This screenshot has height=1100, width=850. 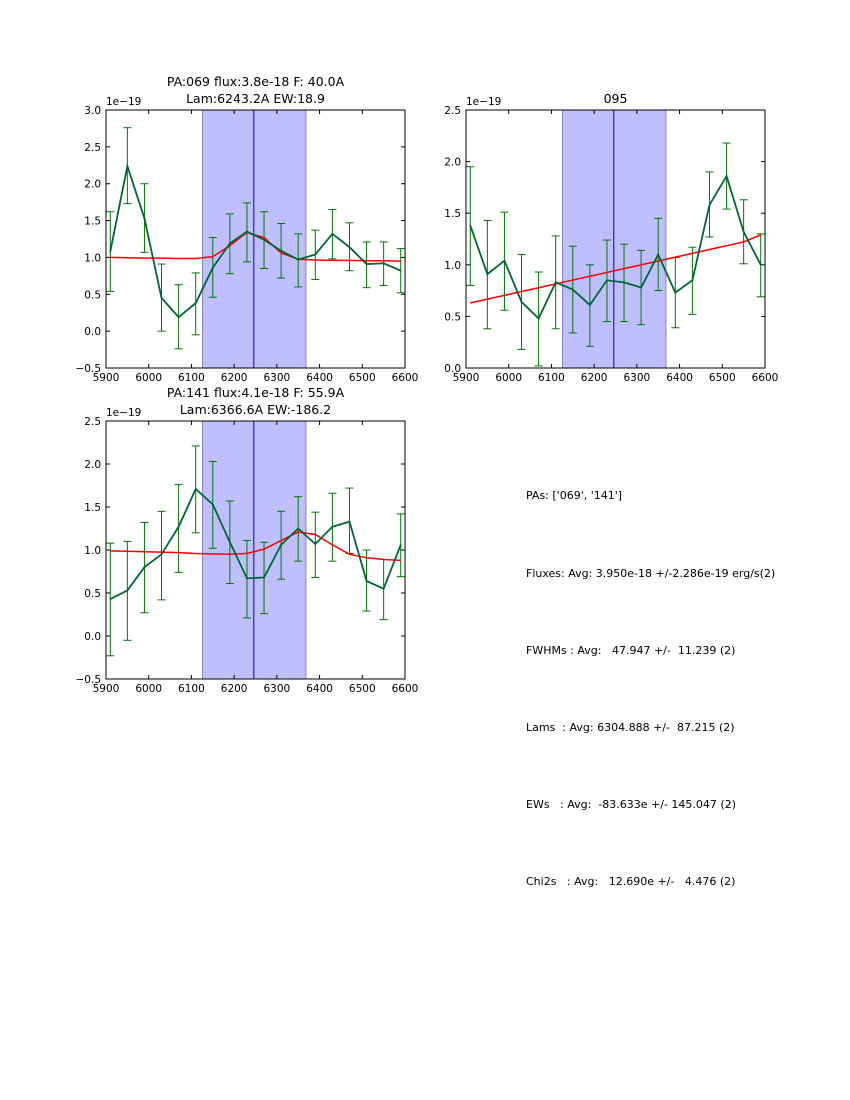 I want to click on chart-title: PA:141 flux:4.1e-18 F: 55.9A, so click(x=256, y=392).